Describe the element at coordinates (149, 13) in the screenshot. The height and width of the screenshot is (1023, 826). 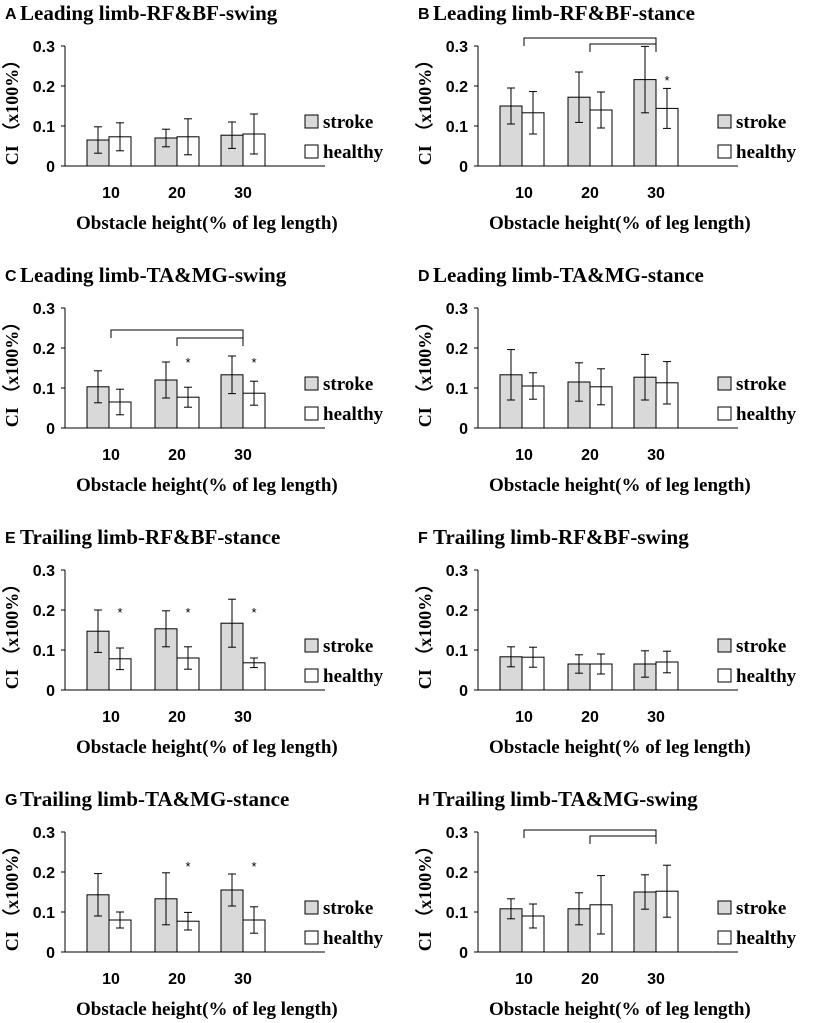
I see `panel-a-title: Leading limb-RF&BF-swing` at that location.